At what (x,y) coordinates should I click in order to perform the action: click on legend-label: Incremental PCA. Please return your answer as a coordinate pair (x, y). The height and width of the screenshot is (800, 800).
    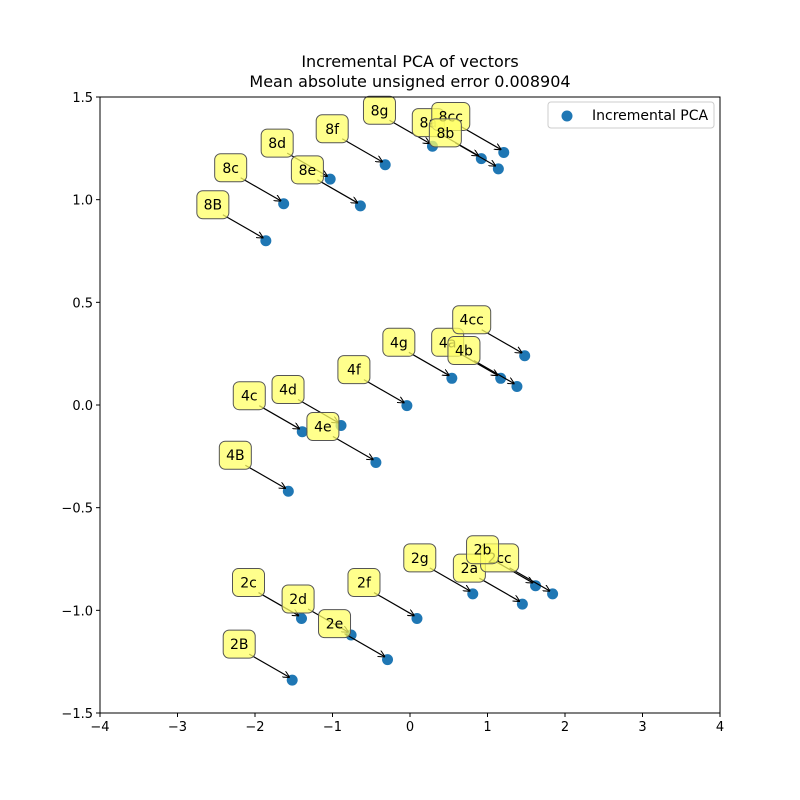
    Looking at the image, I should click on (650, 116).